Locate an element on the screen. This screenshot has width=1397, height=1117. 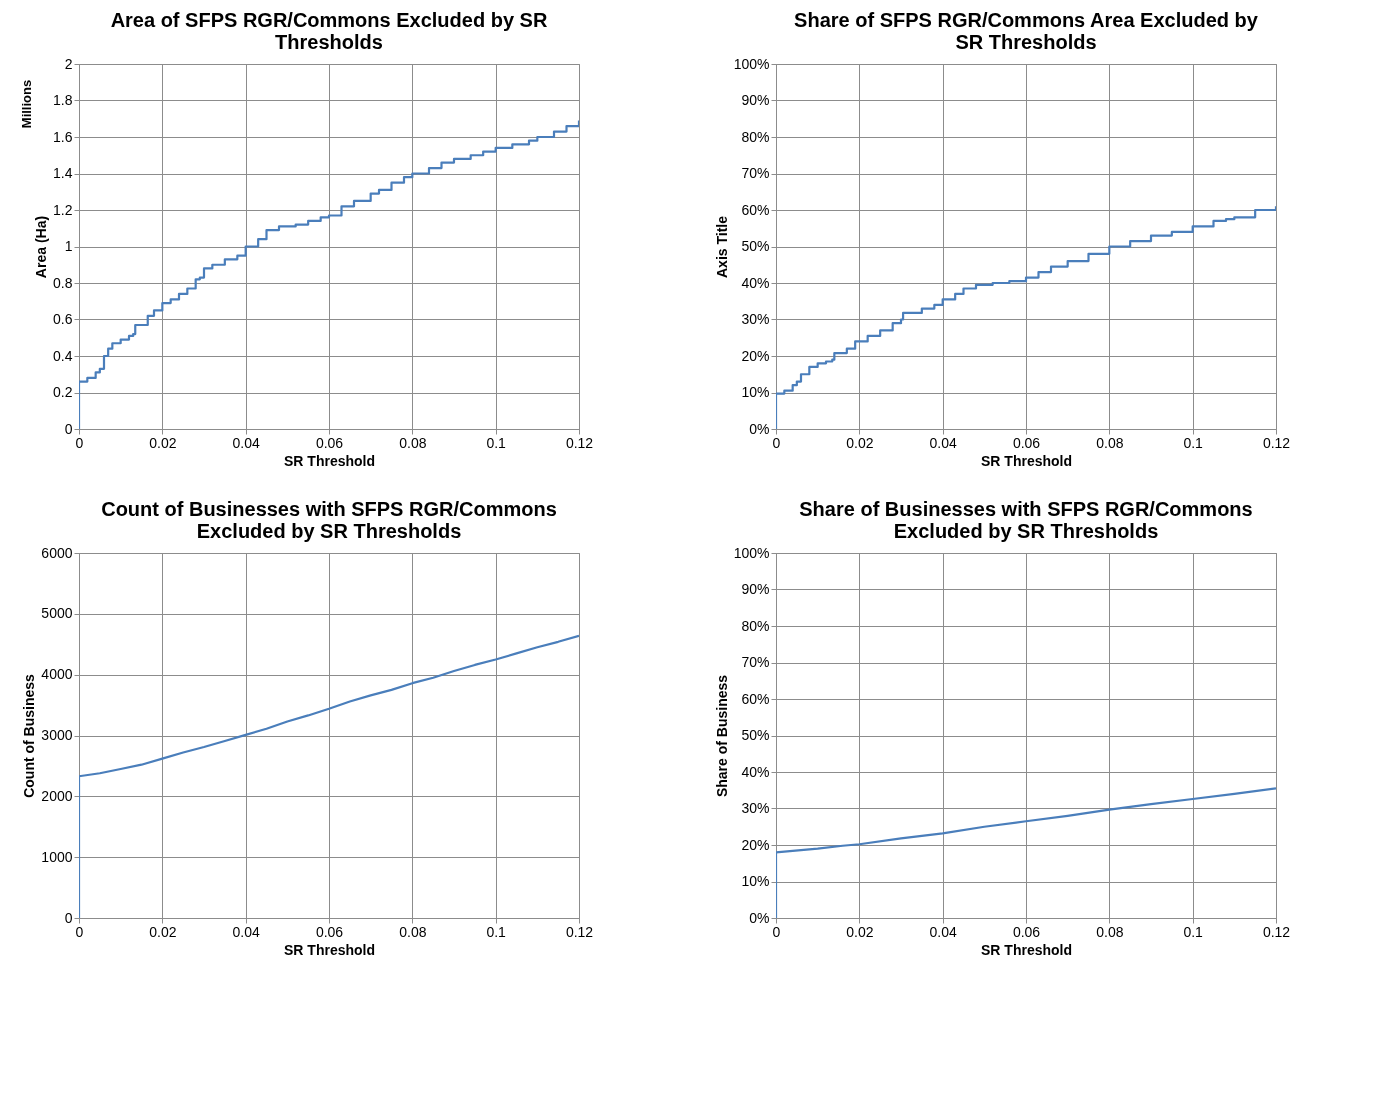
y-tick-label: 3000 is located at coordinates (57, 735).